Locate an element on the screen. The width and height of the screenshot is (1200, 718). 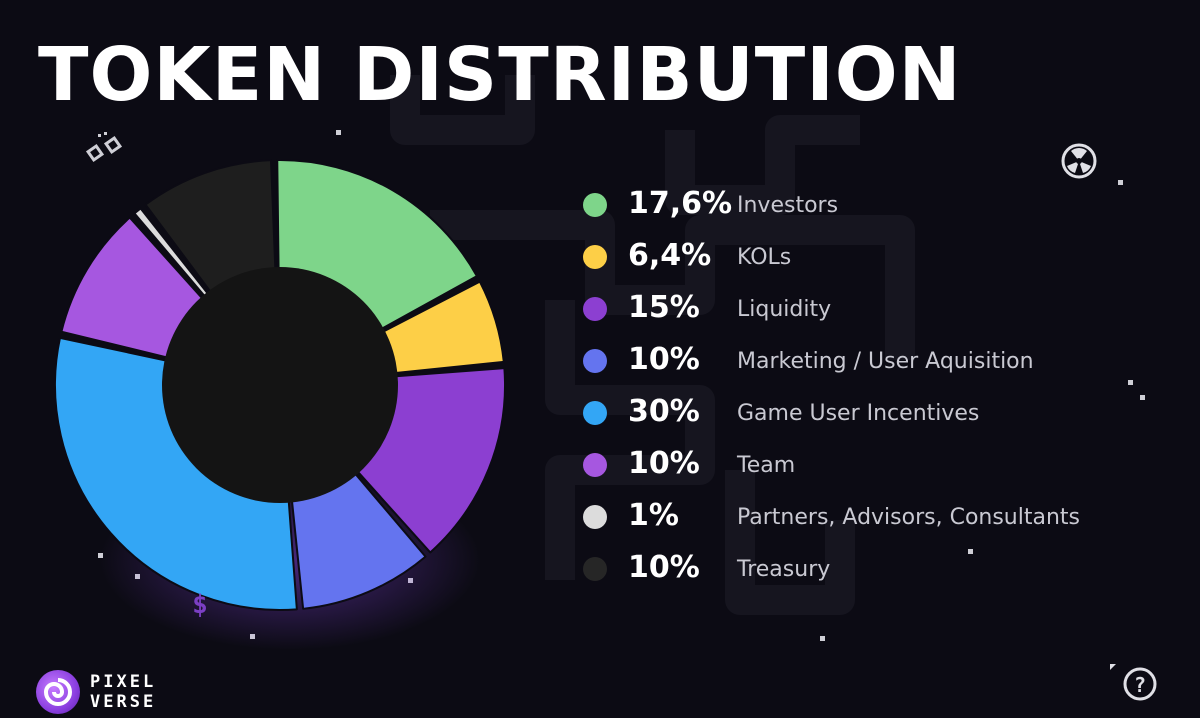
logo-mark is located at coordinates (58, 692).